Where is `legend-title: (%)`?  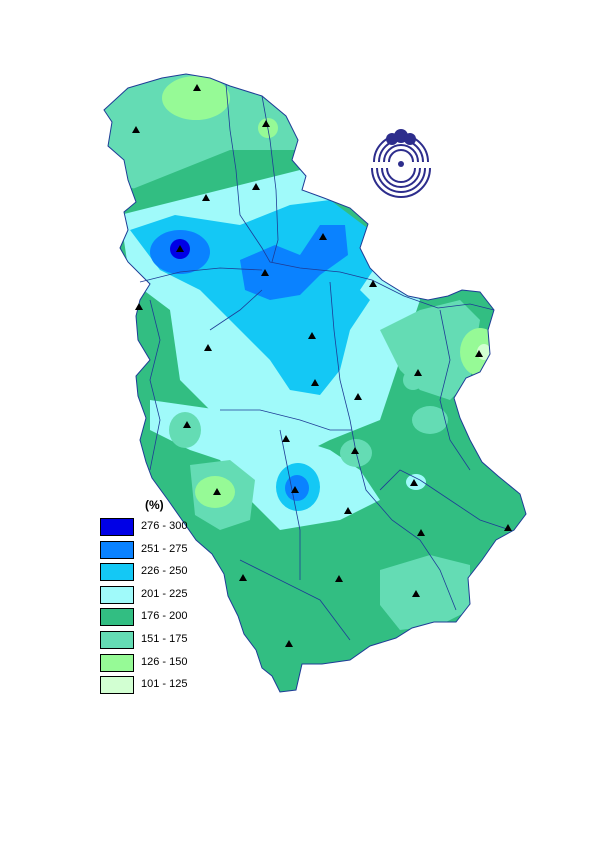 legend-title: (%) is located at coordinates (154, 505).